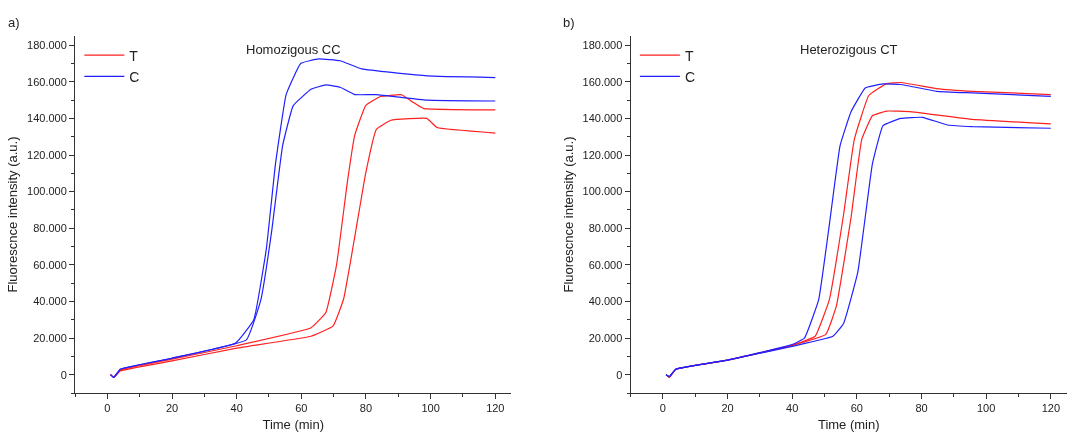  I want to click on text: b), so click(569, 22).